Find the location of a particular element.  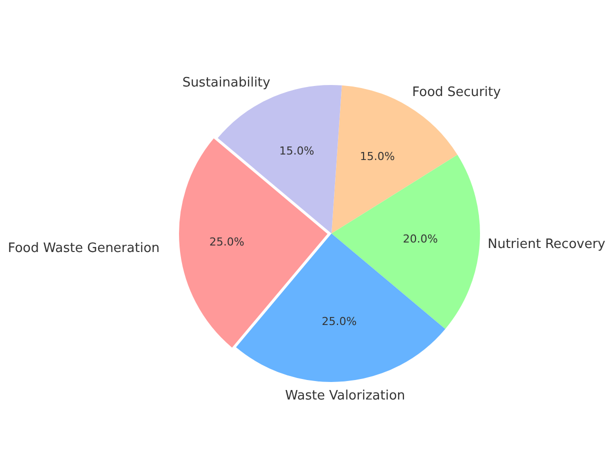

slice-label: Nutrient Recovery is located at coordinates (547, 244).